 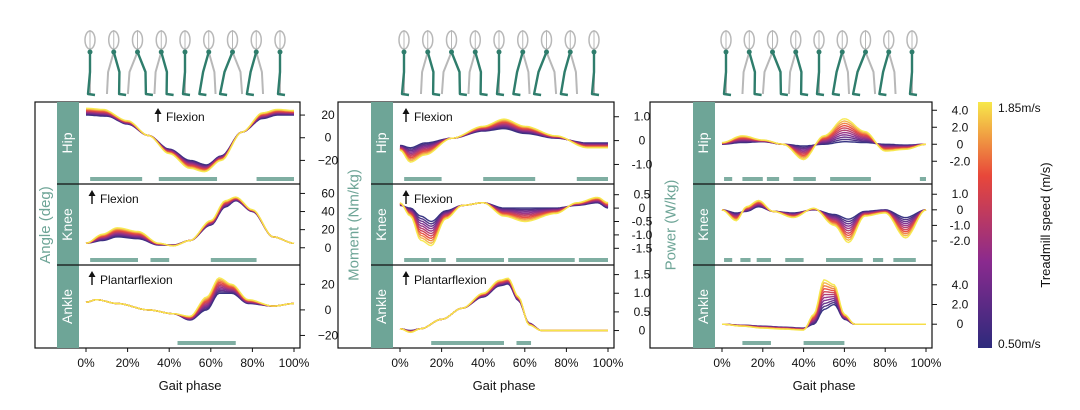 What do you see at coordinates (328, 115) in the screenshot?
I see `y-tick-label: 20` at bounding box center [328, 115].